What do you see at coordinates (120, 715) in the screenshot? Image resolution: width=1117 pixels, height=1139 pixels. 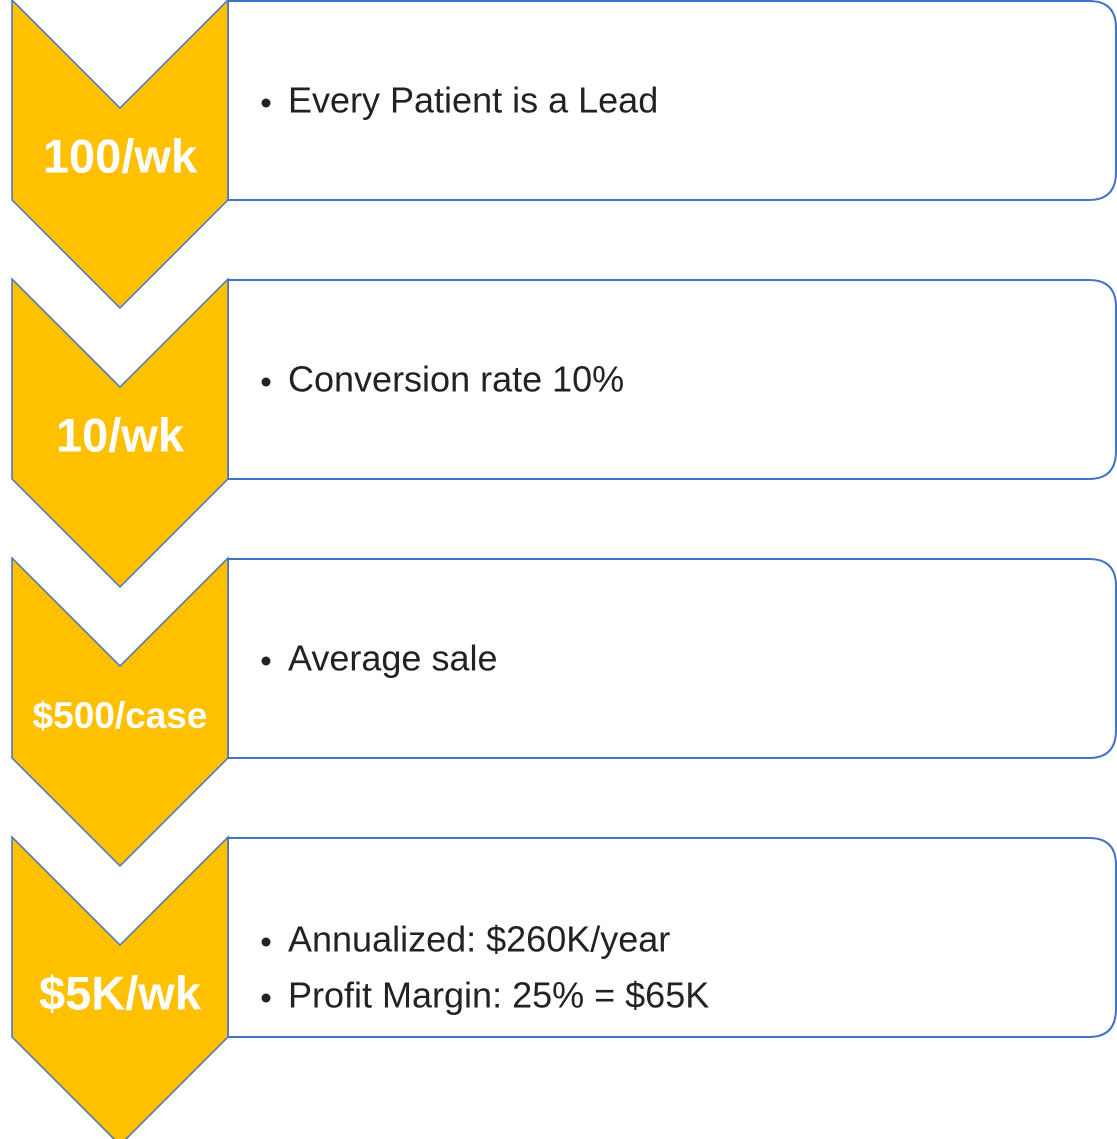 I see `chevron-label: $500/case` at bounding box center [120, 715].